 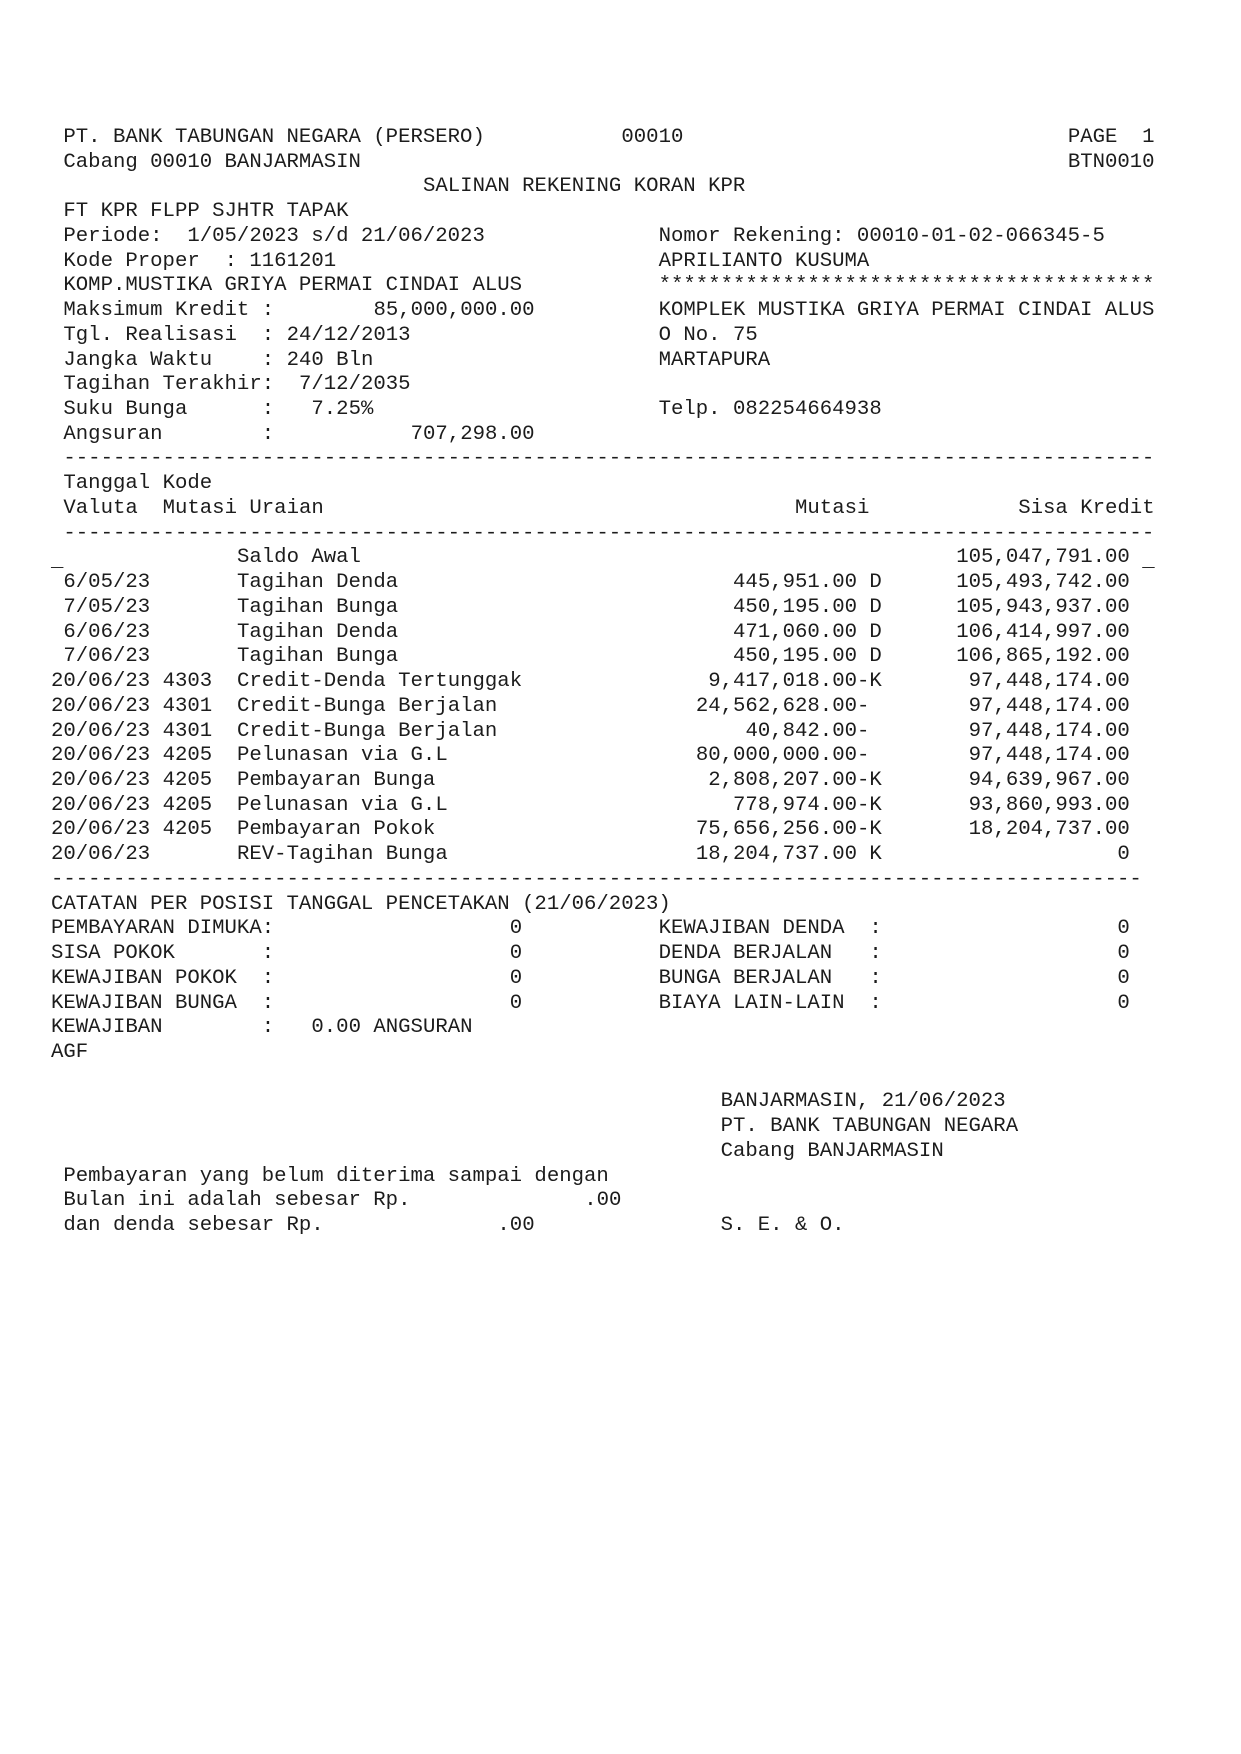 I want to click on row-amount: 471,060.00, so click(x=795, y=632).